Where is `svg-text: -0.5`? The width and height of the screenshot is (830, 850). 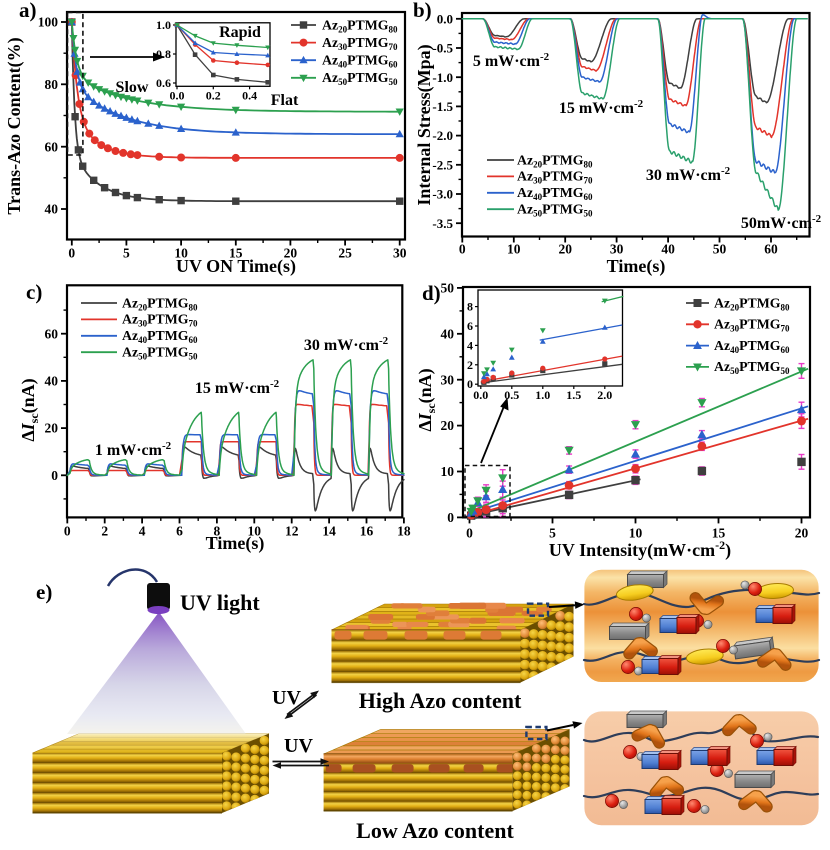 svg-text: -0.5 is located at coordinates (442, 48).